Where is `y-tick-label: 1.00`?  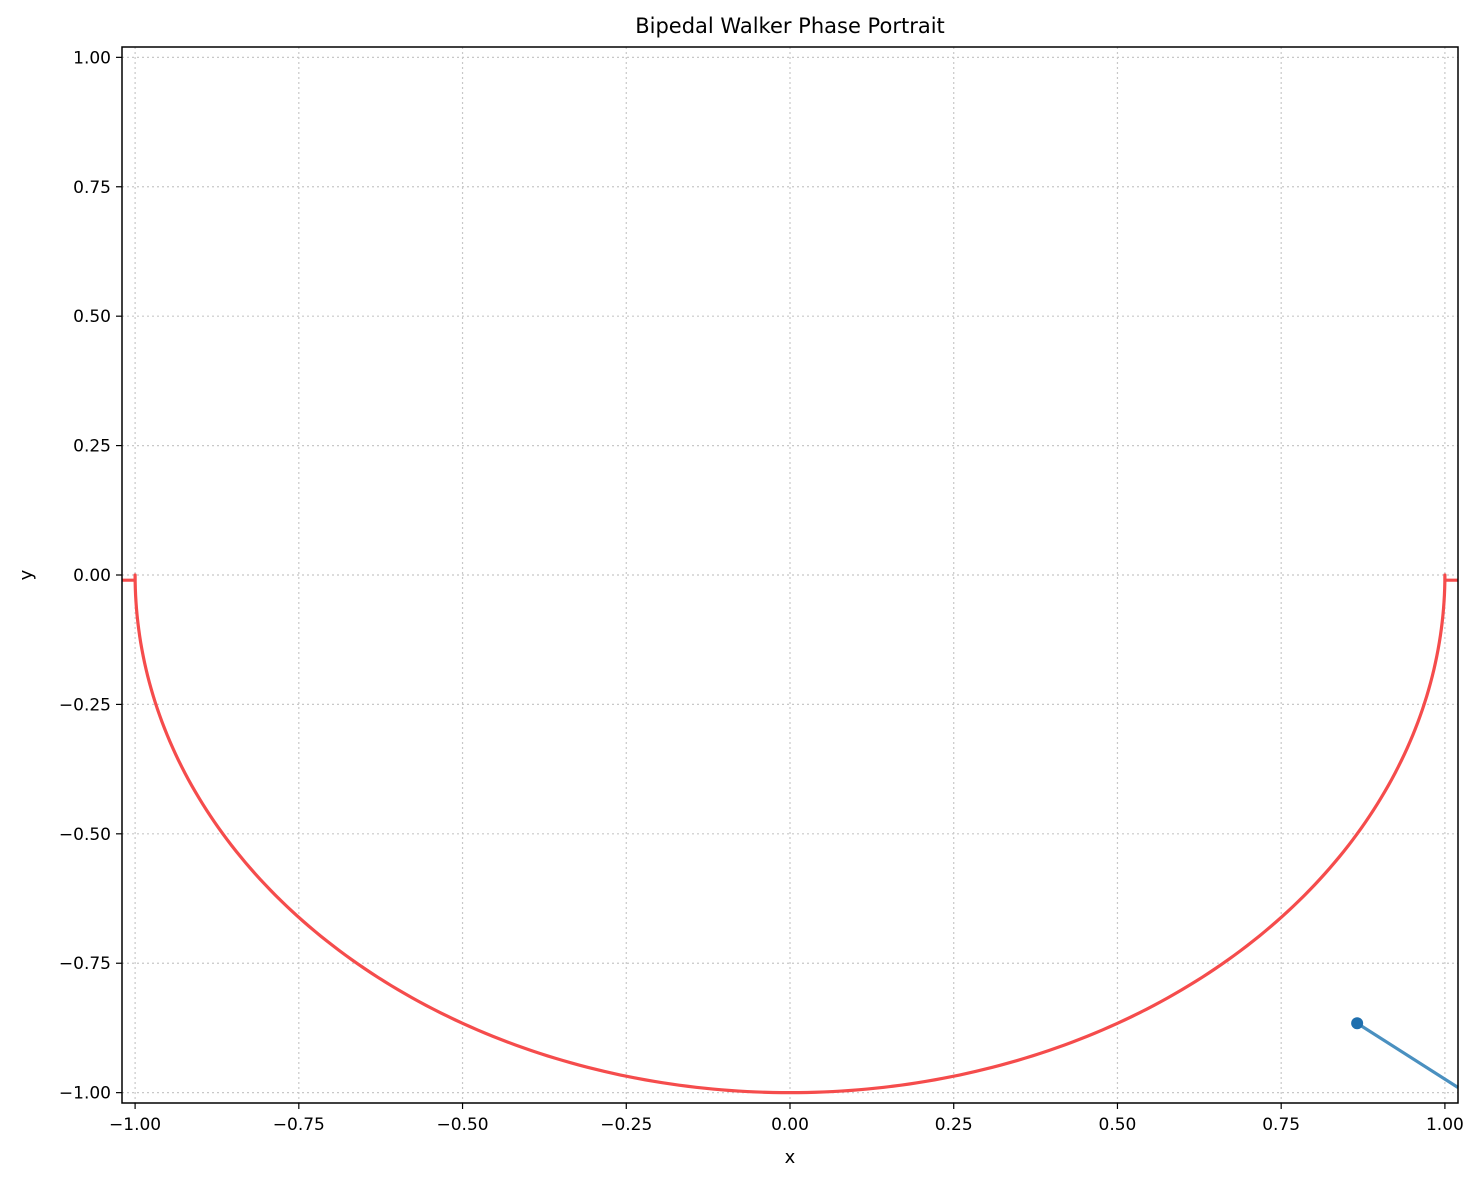 y-tick-label: 1.00 is located at coordinates (92, 58).